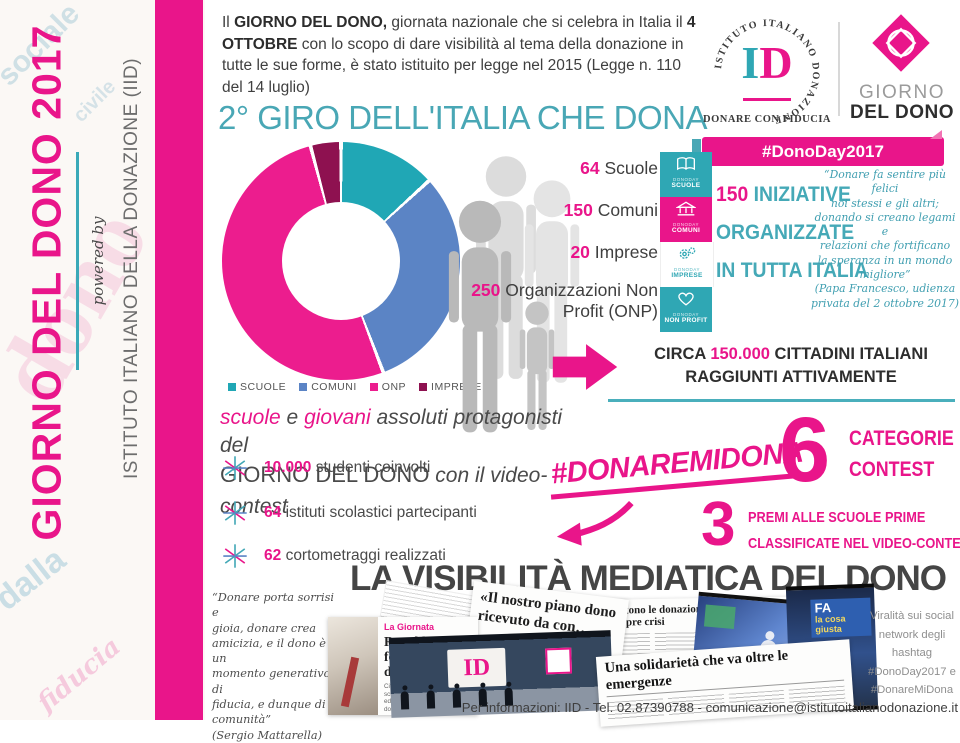  Describe the element at coordinates (590, 168) in the screenshot. I see `stat-value: 64` at that location.